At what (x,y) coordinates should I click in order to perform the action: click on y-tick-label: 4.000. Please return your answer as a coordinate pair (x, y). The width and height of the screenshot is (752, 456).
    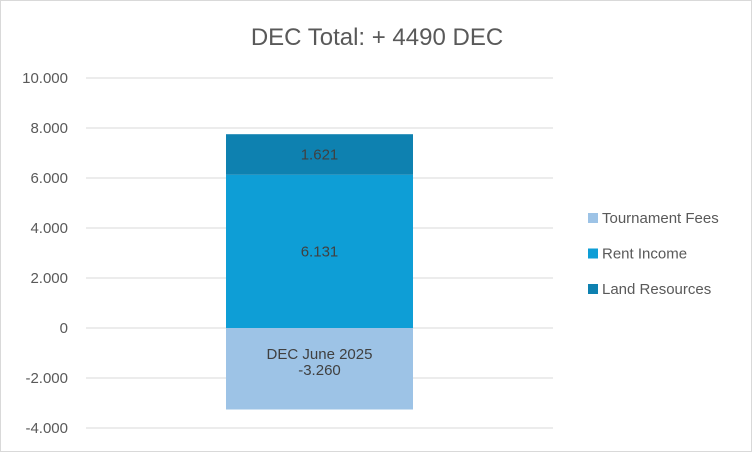
    Looking at the image, I should click on (49, 228).